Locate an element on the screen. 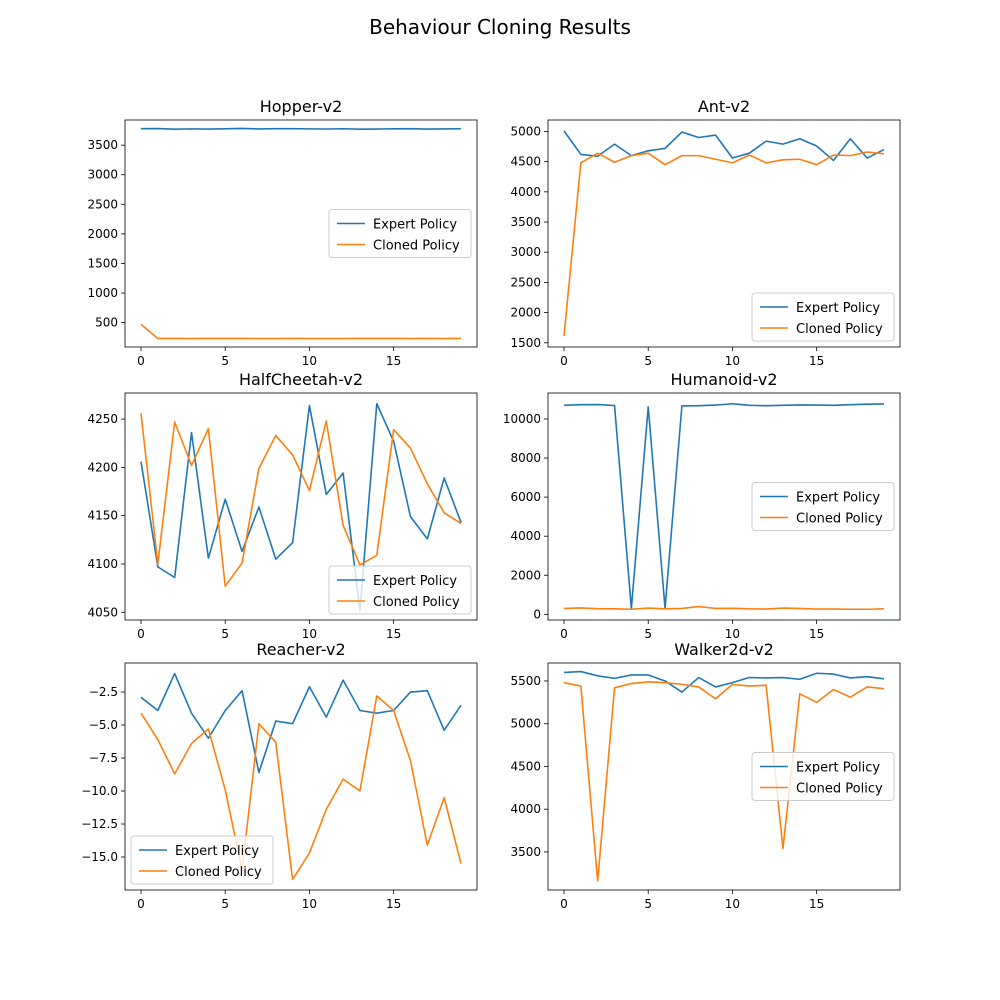  y-tick-label: 5000 is located at coordinates (525, 131).